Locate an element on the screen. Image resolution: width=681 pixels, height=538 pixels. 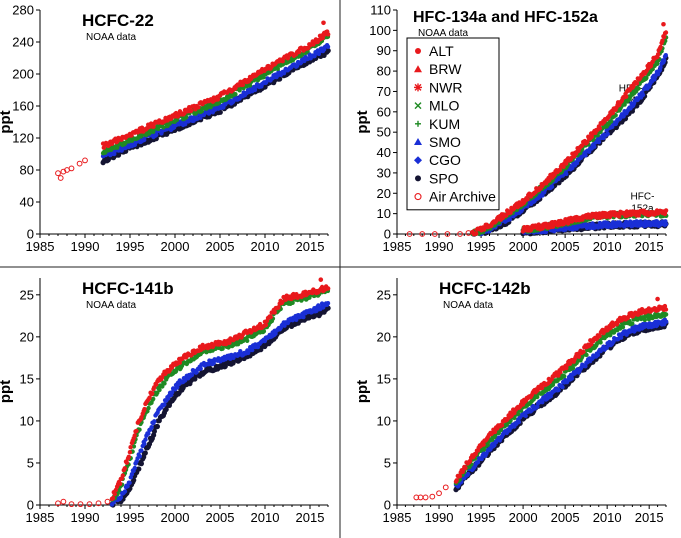
chart-title: HFC-134a and HFC-152a is located at coordinates (505, 17).